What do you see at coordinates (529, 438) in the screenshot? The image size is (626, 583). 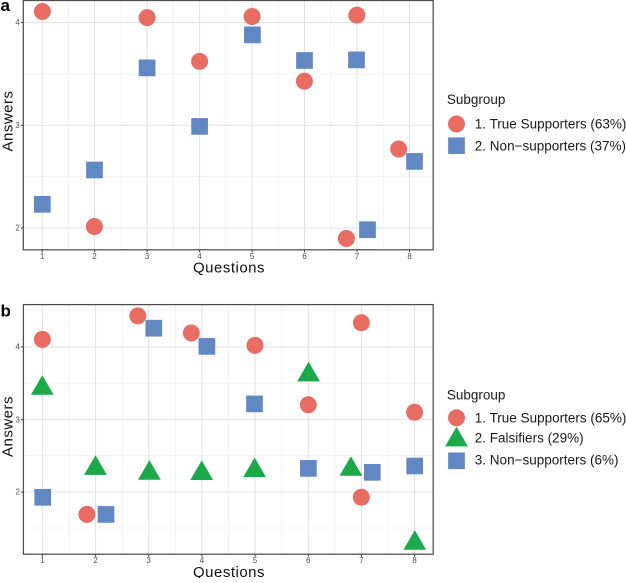 I see `svg-text: 2. Falsifiers (29%)` at bounding box center [529, 438].